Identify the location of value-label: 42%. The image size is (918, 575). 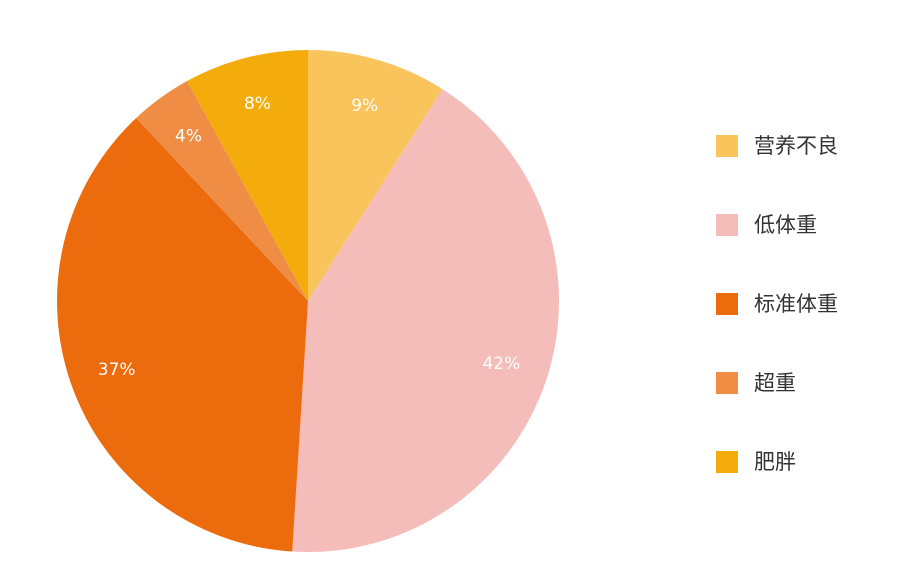
(501, 364).